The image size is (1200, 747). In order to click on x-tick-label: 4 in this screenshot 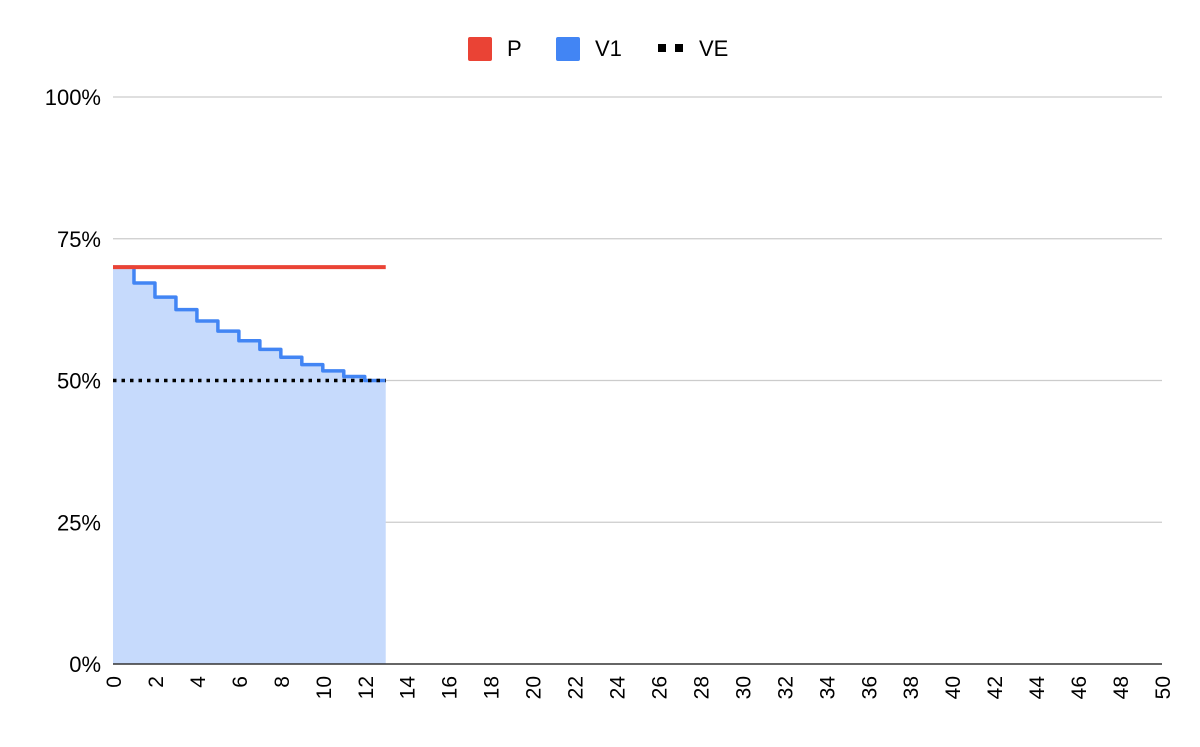, I will do `click(198, 682)`.